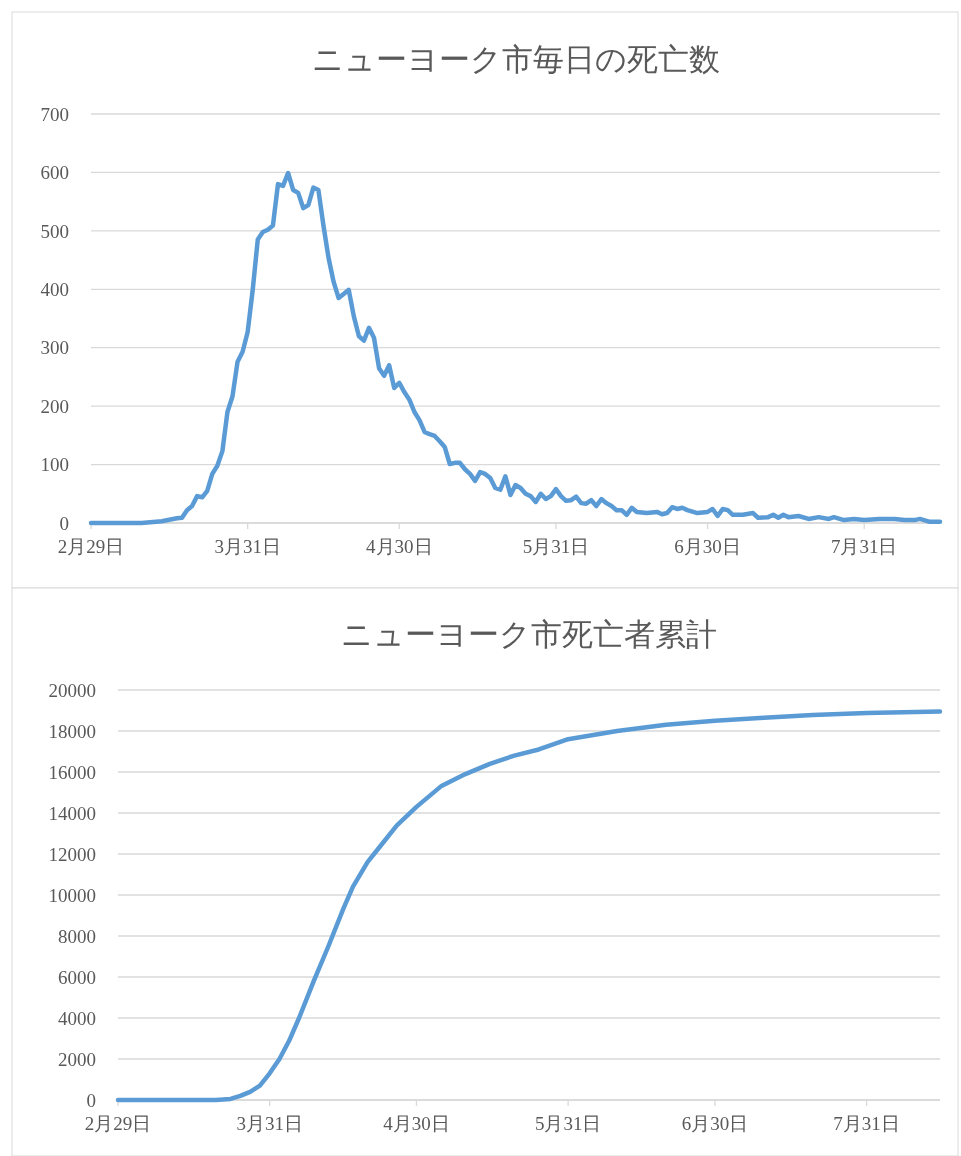 Image resolution: width=961 pixels, height=1156 pixels. Describe the element at coordinates (72, 895) in the screenshot. I see `y-tick-label: 10000` at that location.